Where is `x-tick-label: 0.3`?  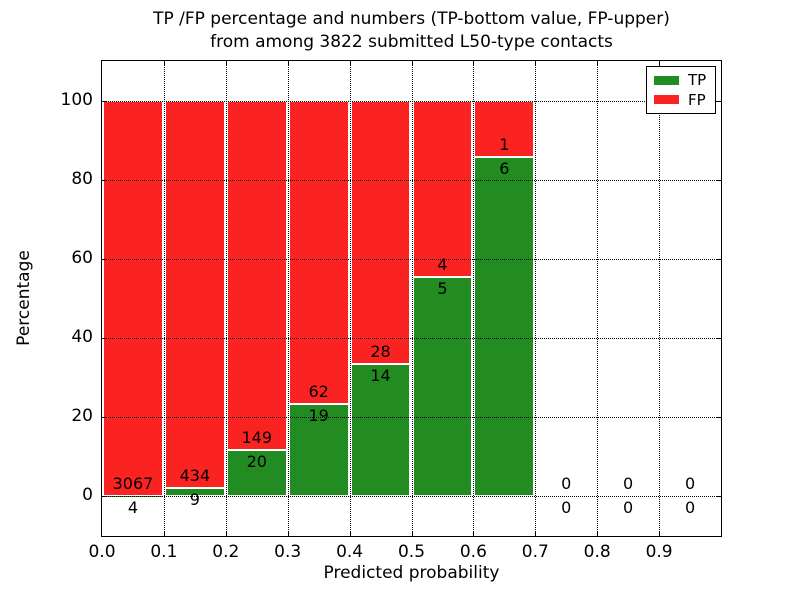
x-tick-label: 0.3 is located at coordinates (288, 552).